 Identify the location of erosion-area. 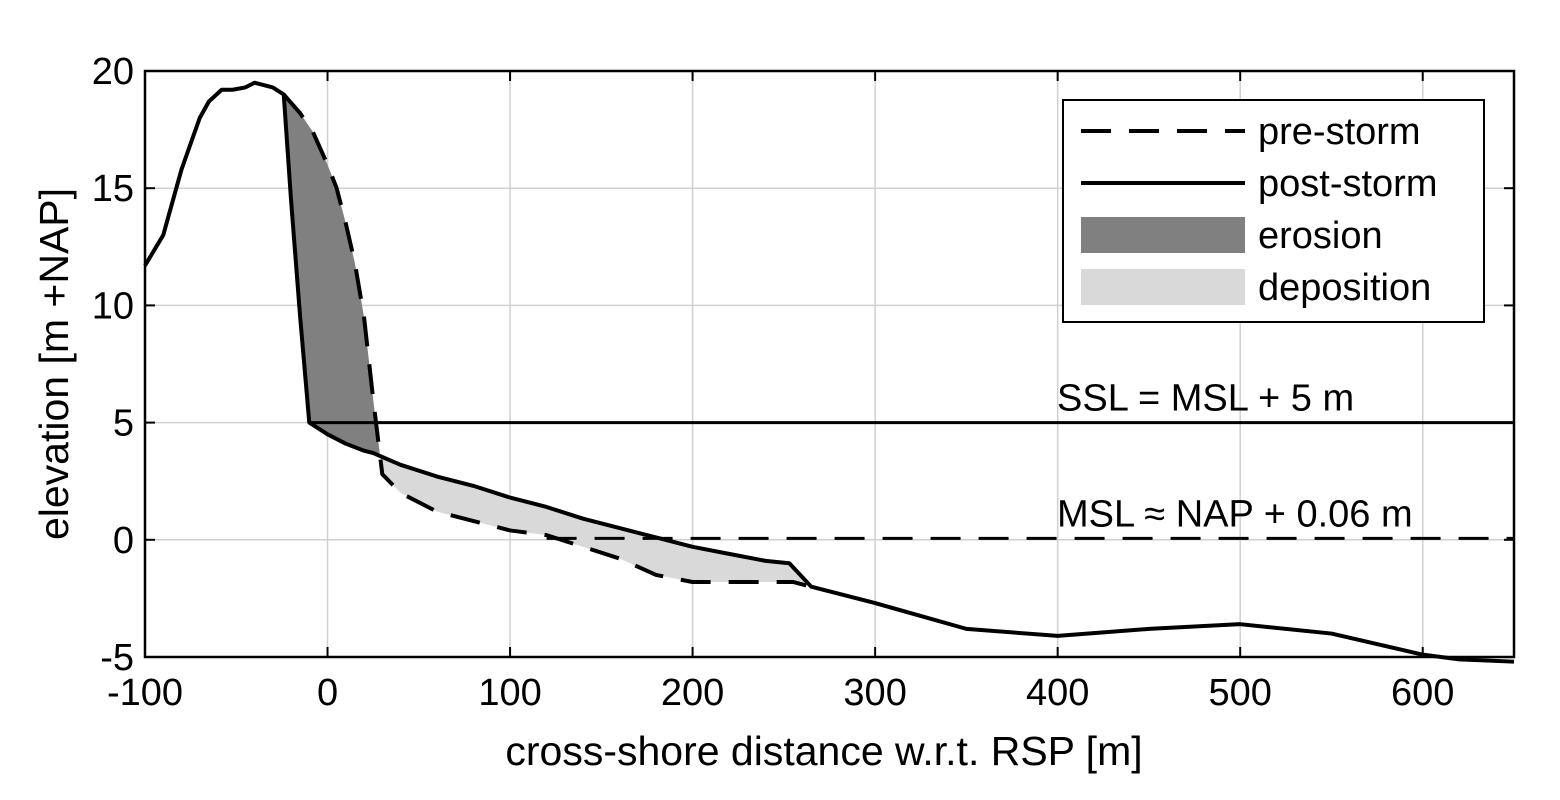
(332, 275).